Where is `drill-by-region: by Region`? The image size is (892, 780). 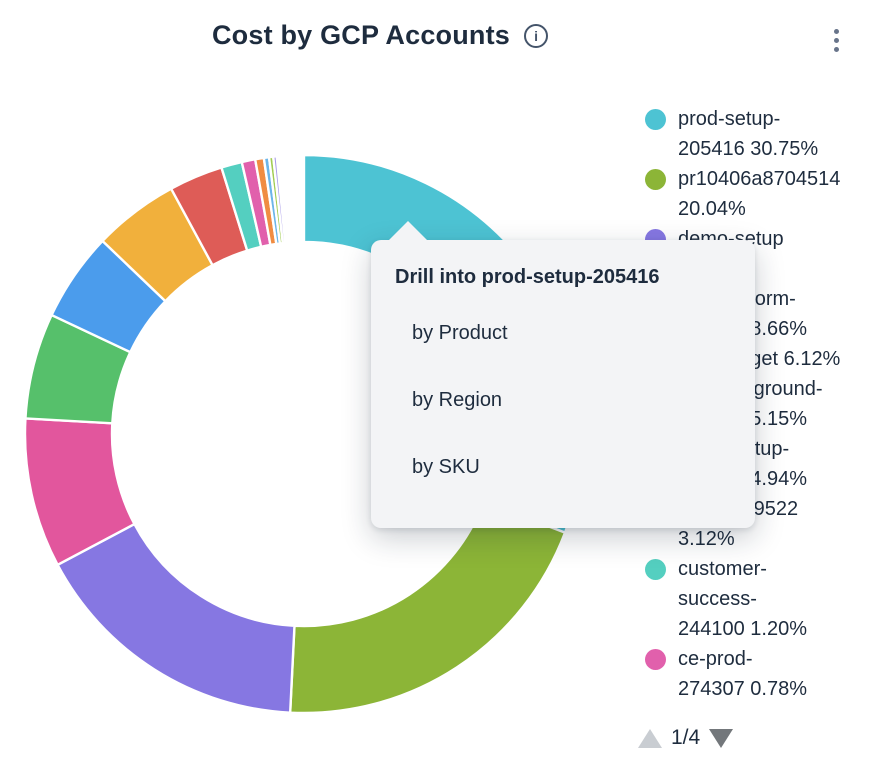 drill-by-region: by Region is located at coordinates (457, 400).